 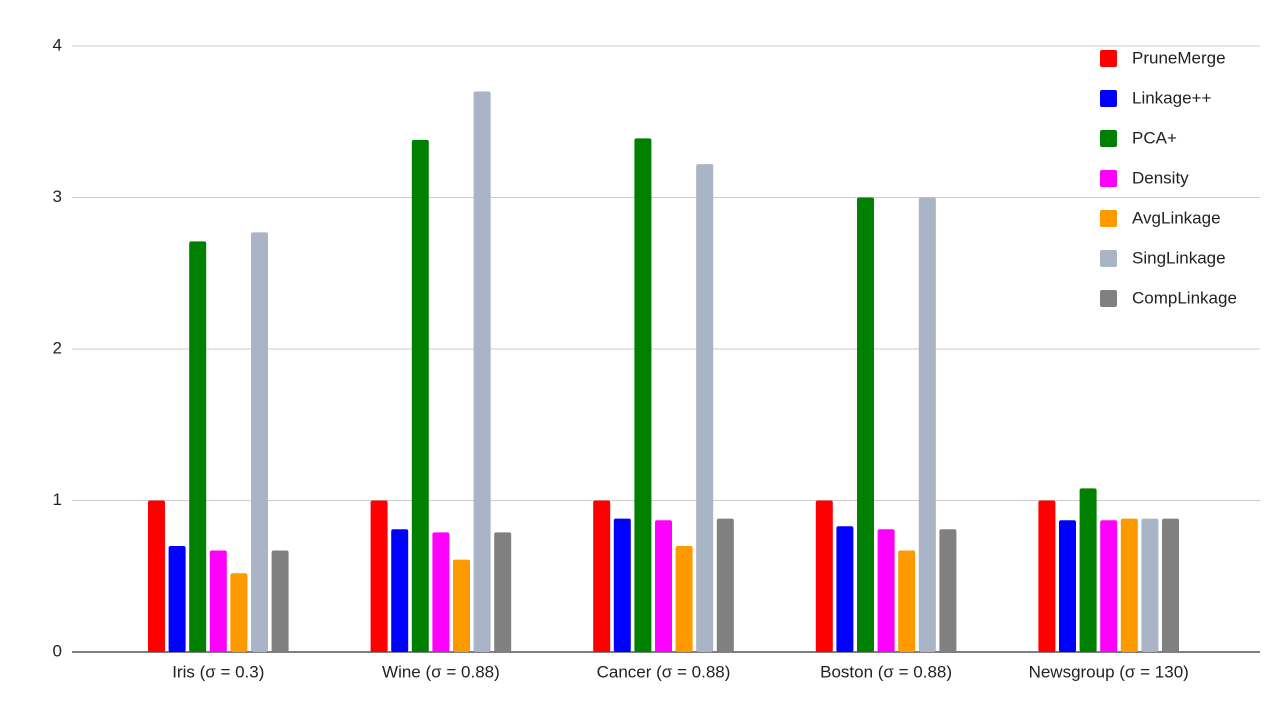 I want to click on legend-label: SingLinkage, so click(x=1179, y=257).